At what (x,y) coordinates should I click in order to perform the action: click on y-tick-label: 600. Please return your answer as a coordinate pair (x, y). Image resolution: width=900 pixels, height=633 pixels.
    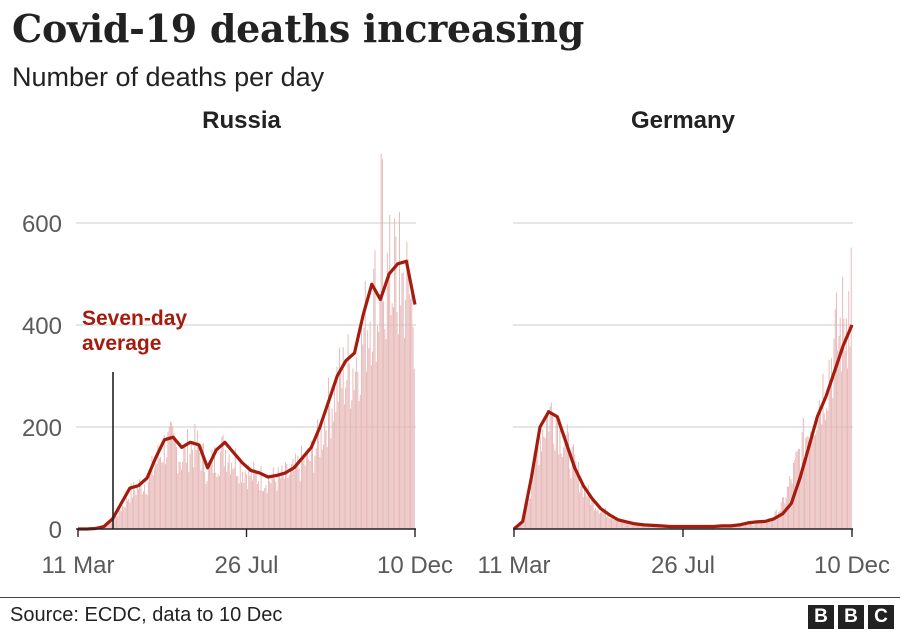
    Looking at the image, I should click on (42, 224).